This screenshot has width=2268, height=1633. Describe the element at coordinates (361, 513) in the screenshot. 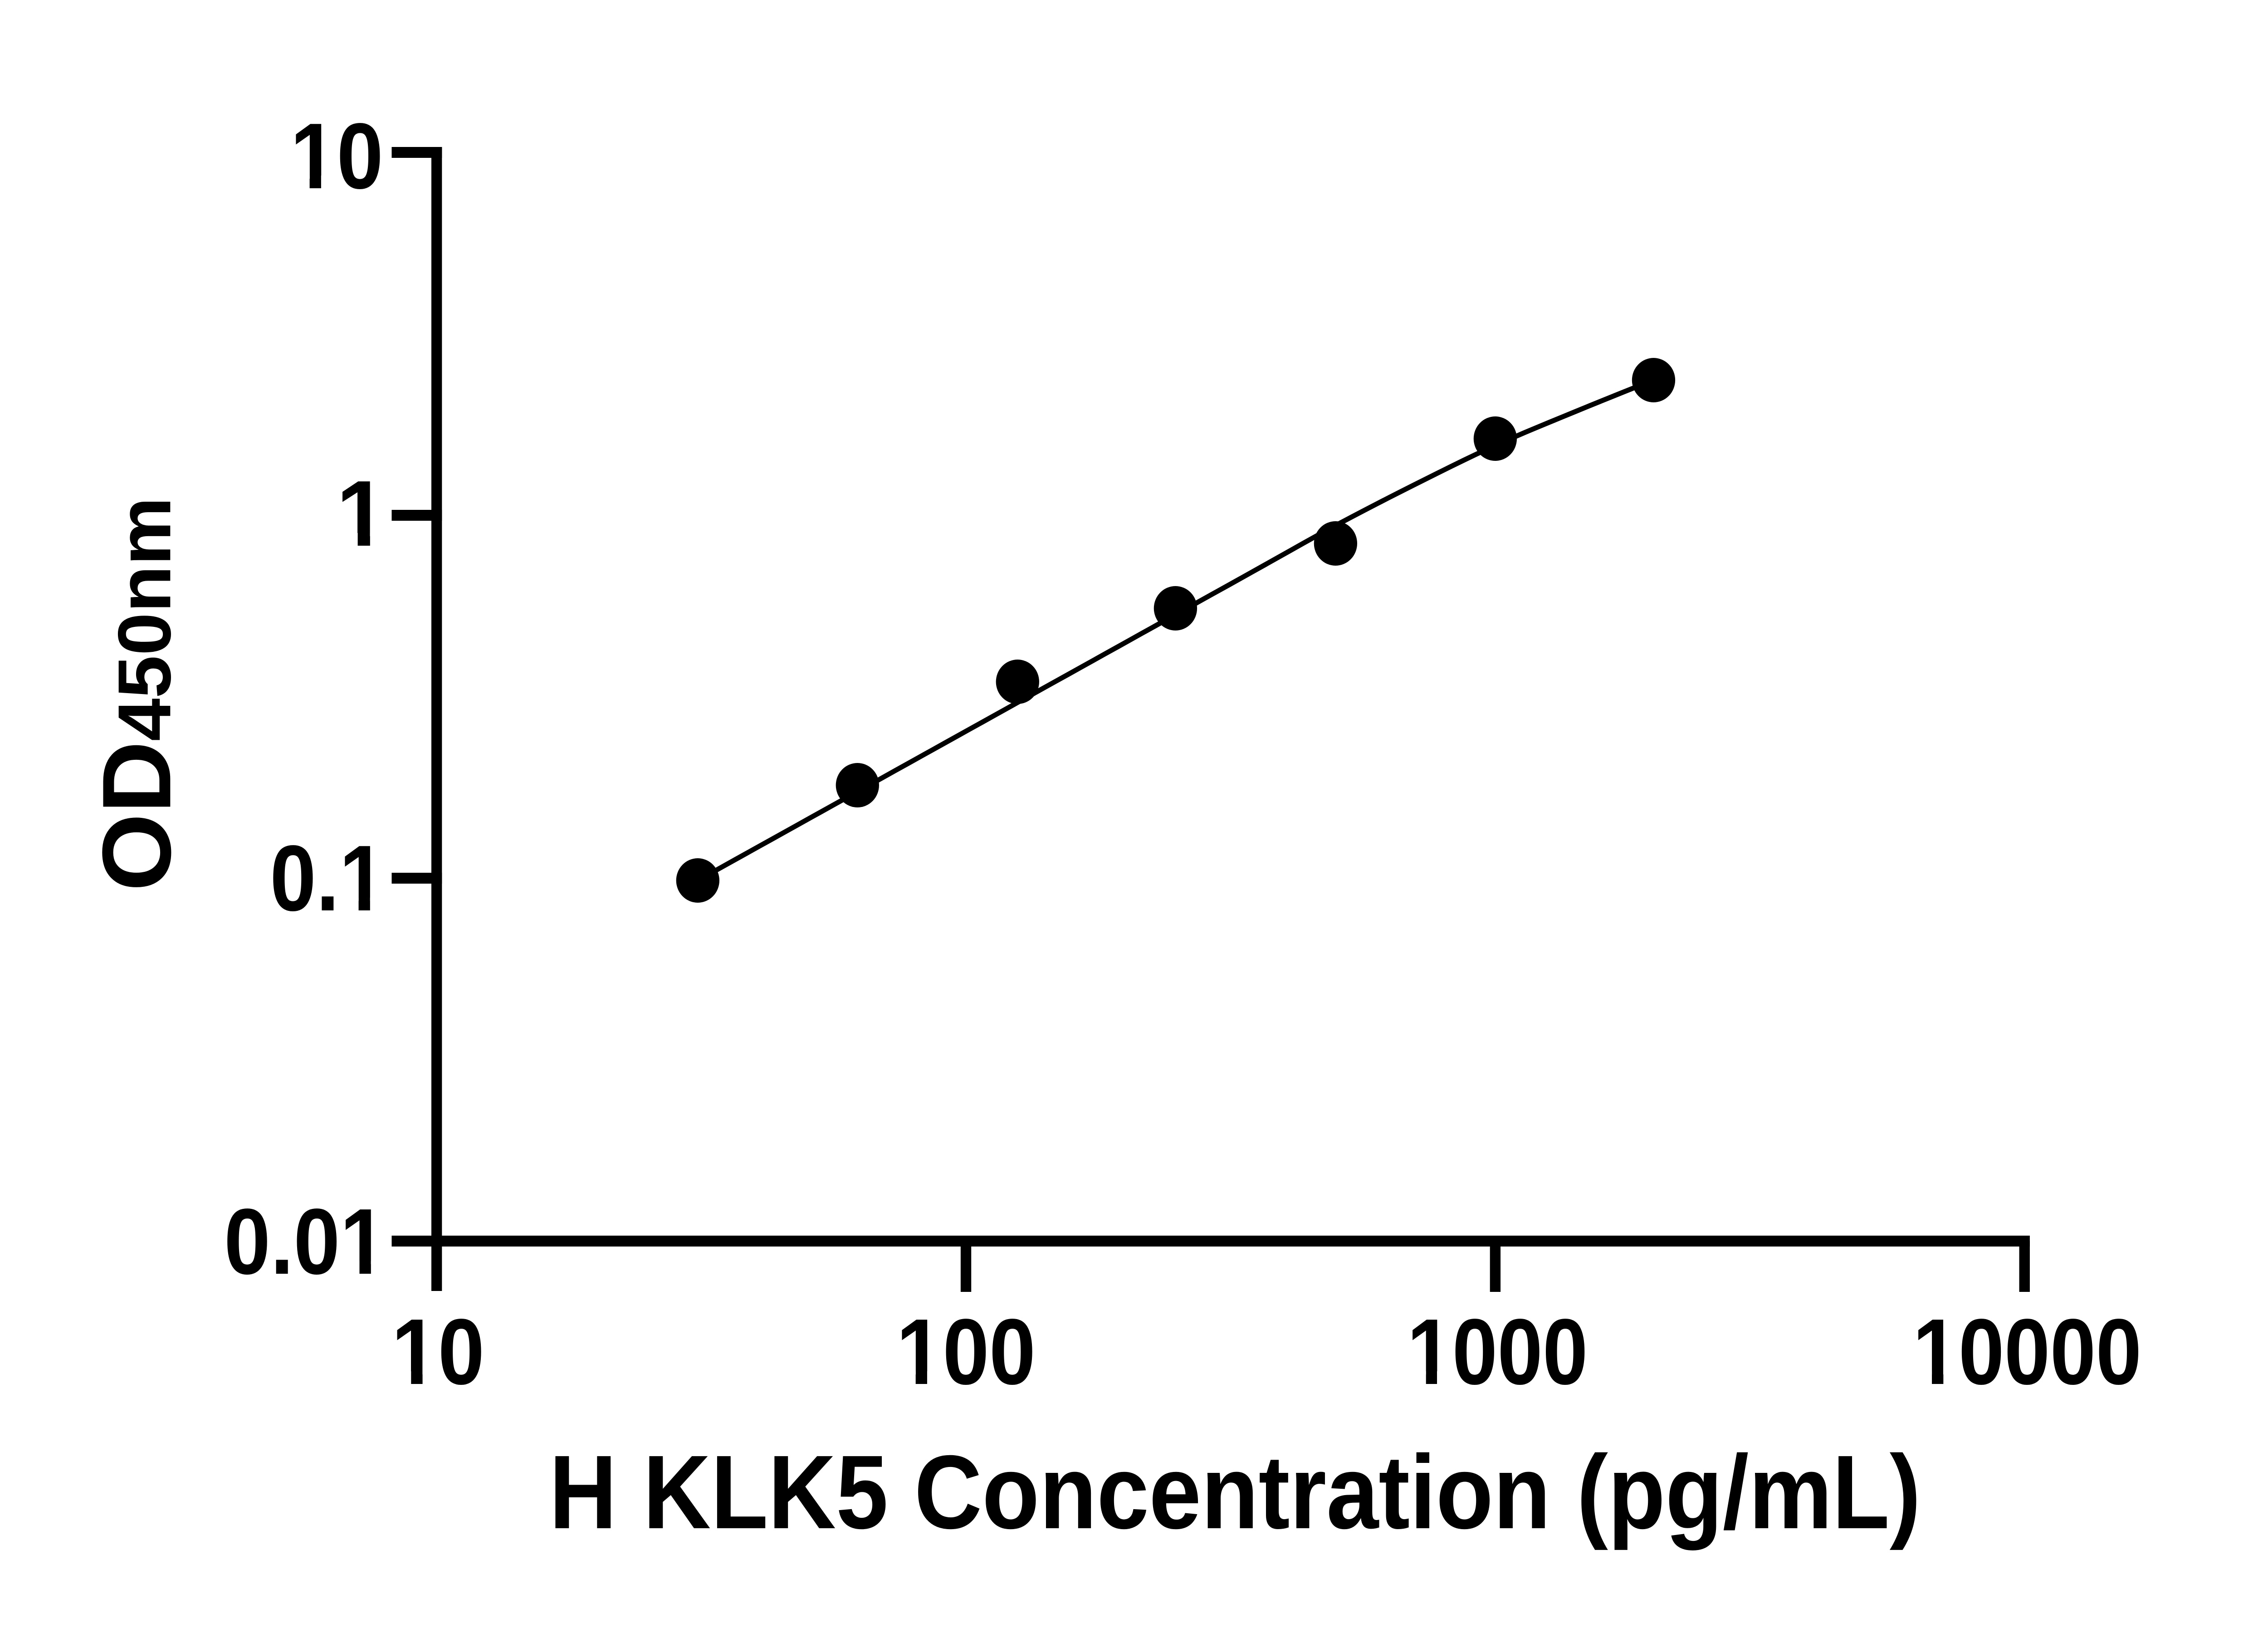

I see `svg-text: 1` at that location.